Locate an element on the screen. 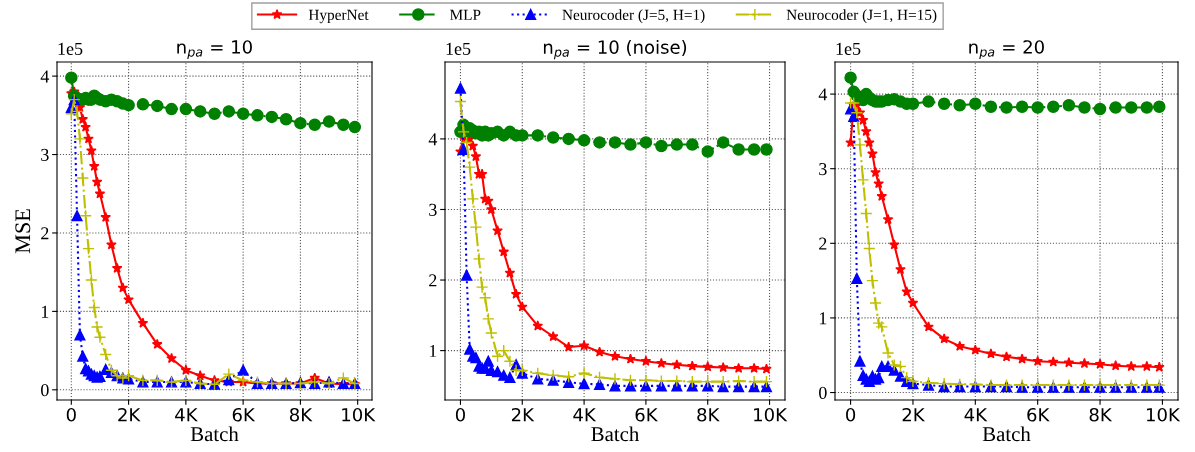 This screenshot has width=1195, height=452. legend-label: MLP is located at coordinates (465, 14).